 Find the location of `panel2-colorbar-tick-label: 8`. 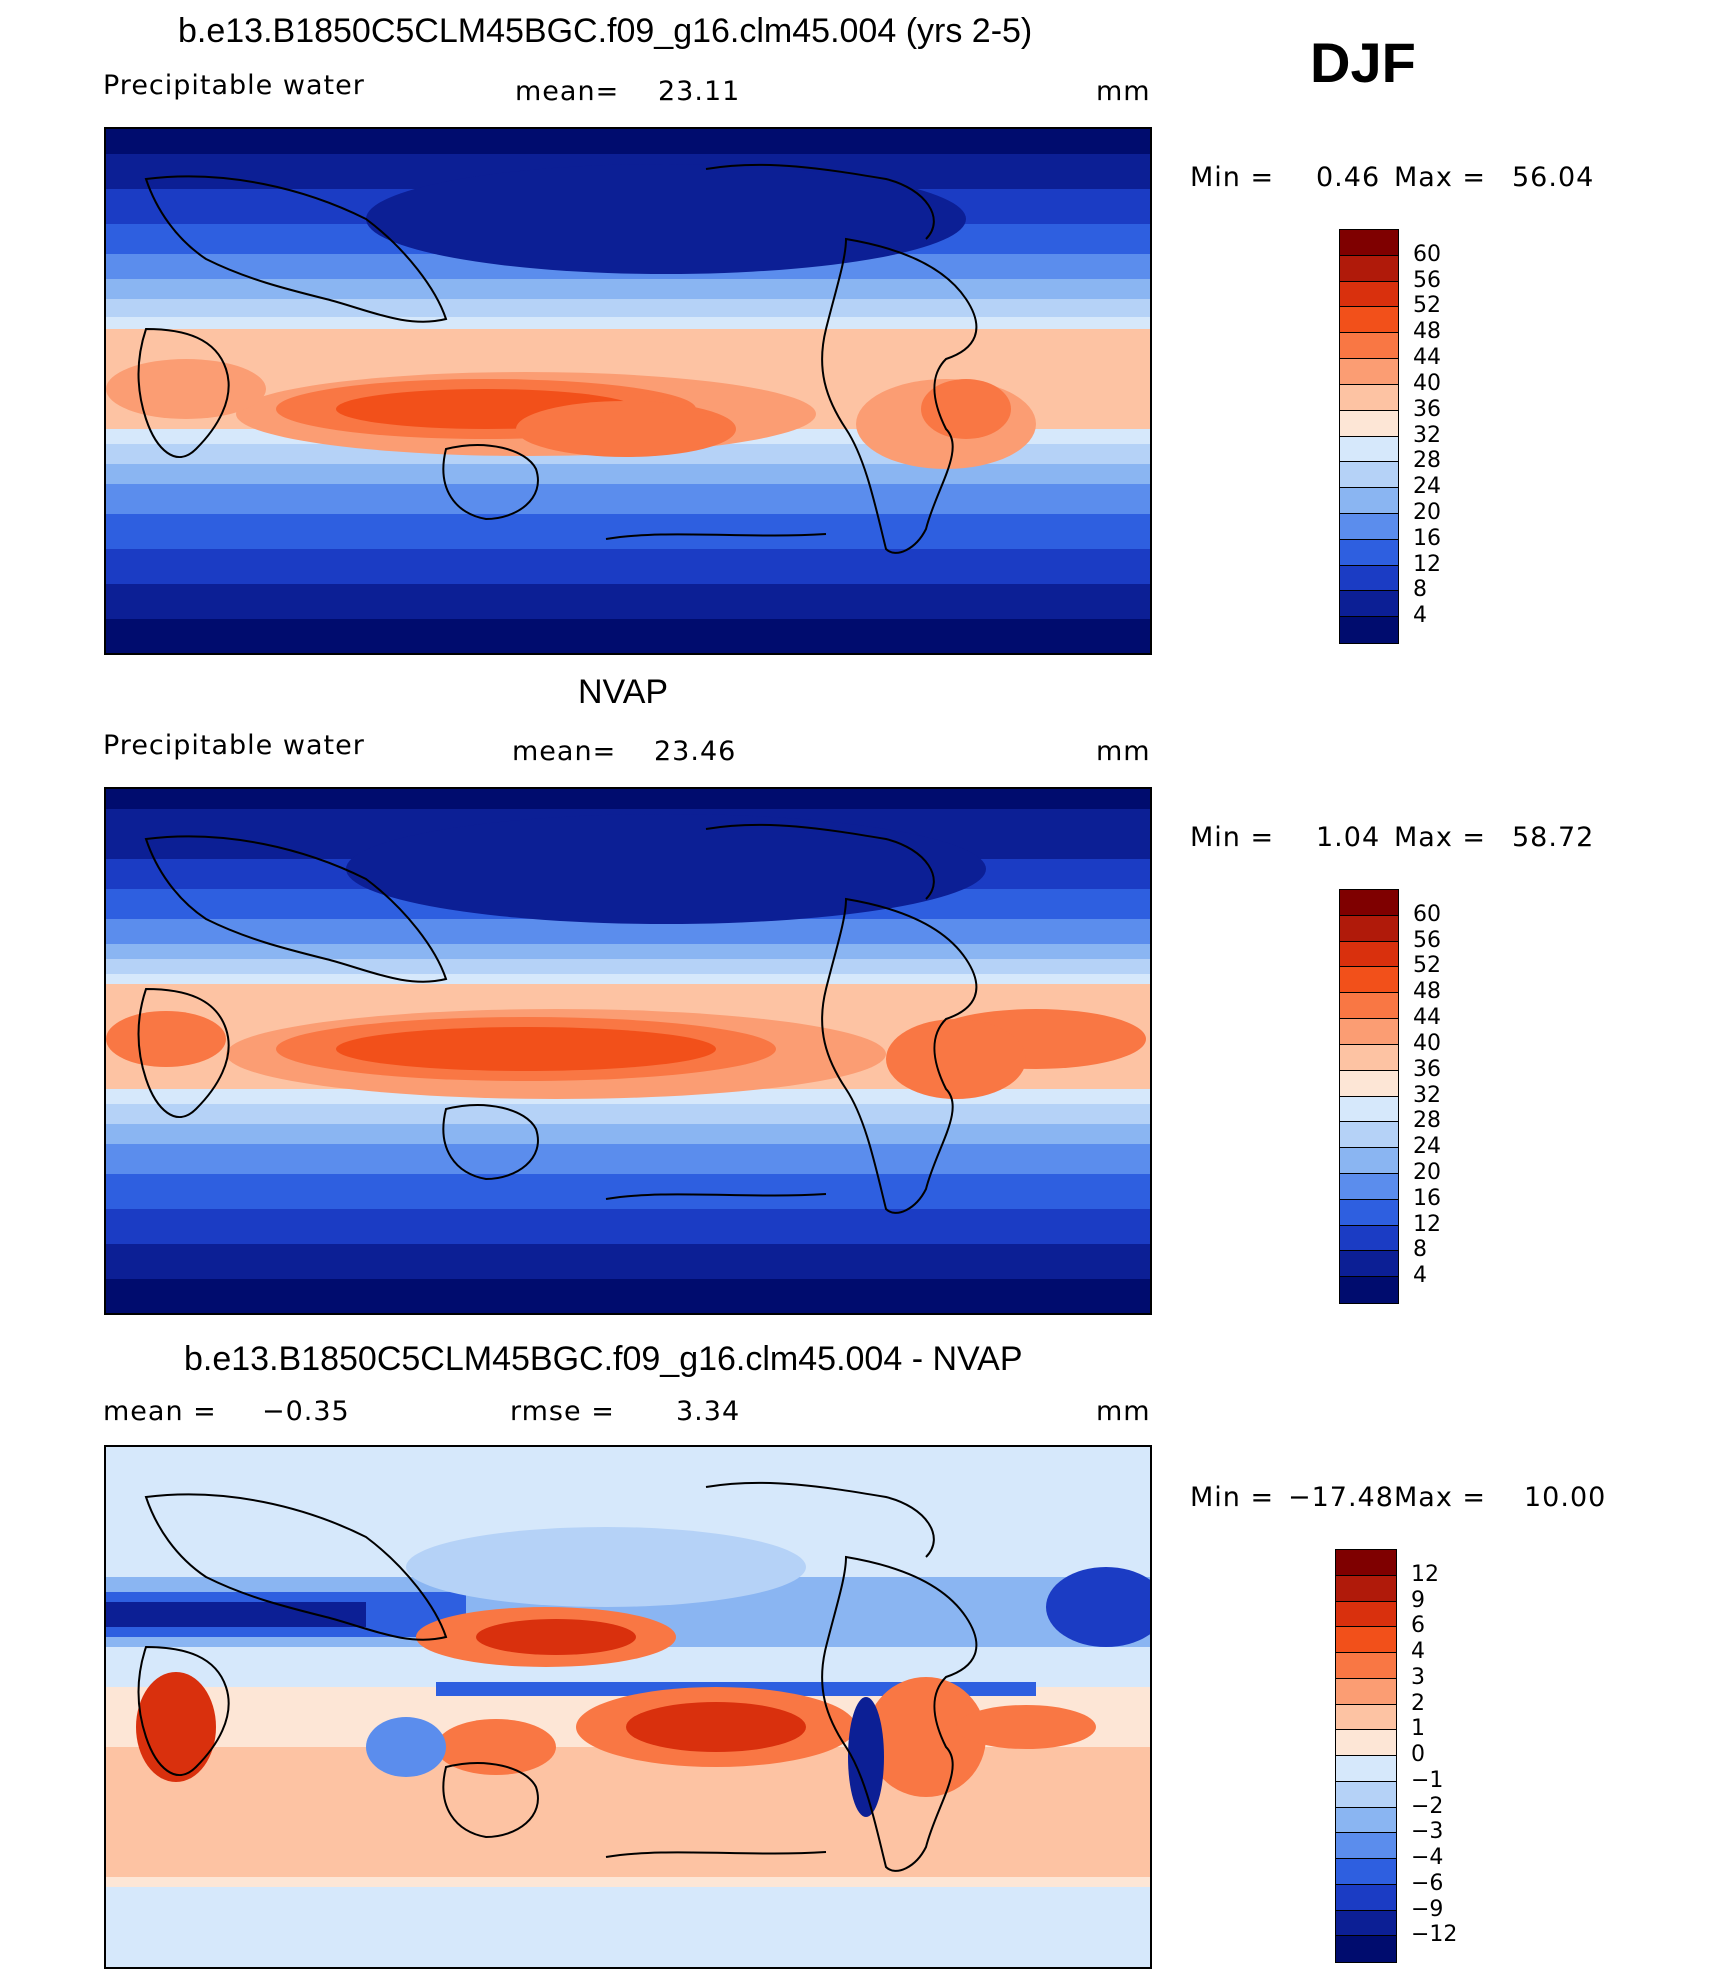

panel2-colorbar-tick-label: 8 is located at coordinates (1420, 1250).